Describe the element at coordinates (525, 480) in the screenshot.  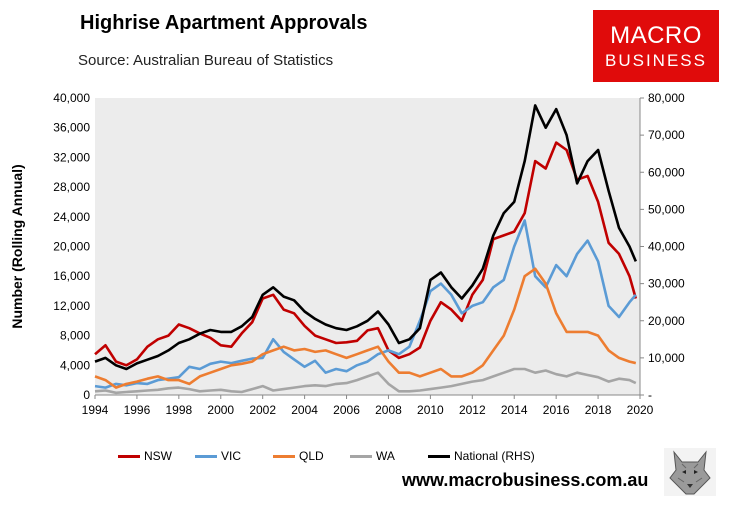
I see `footer-url: www.macrobusiness.com.au` at that location.